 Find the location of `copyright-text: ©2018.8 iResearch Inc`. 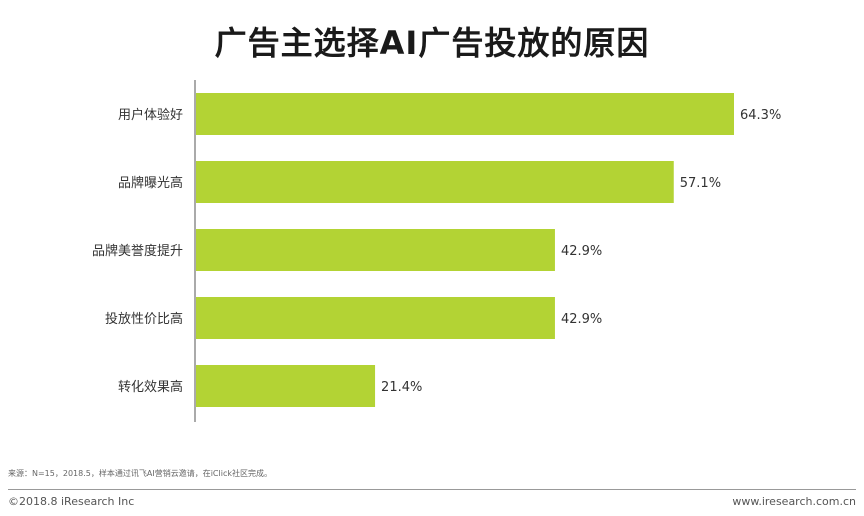

copyright-text: ©2018.8 iResearch Inc is located at coordinates (71, 501).